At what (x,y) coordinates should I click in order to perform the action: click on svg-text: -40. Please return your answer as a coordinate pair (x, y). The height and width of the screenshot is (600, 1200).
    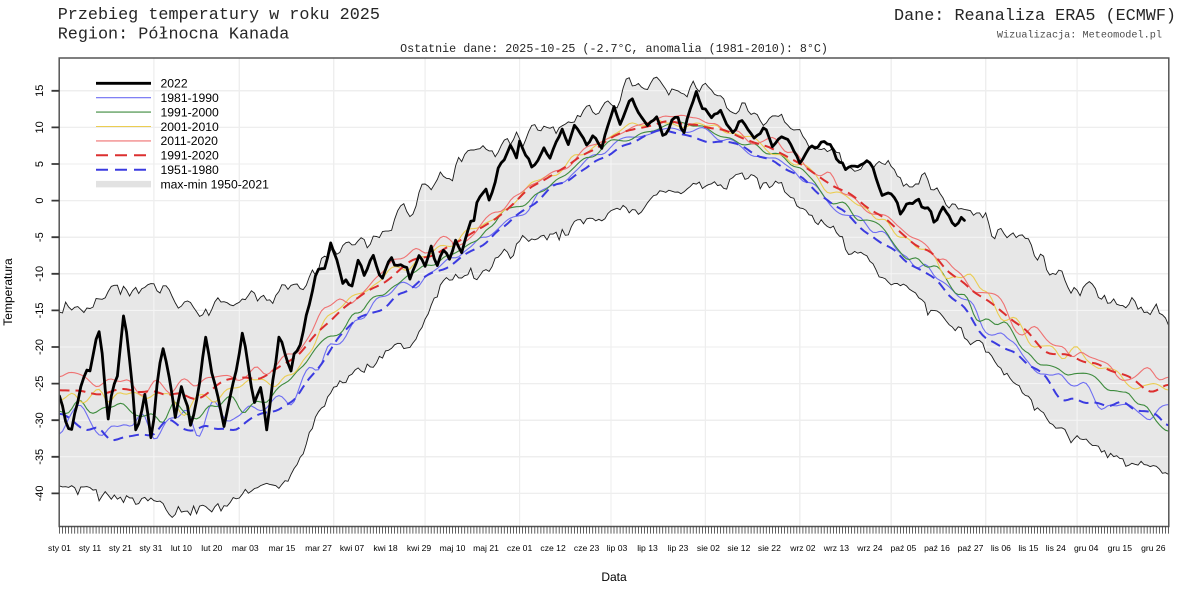
    Looking at the image, I should click on (40, 493).